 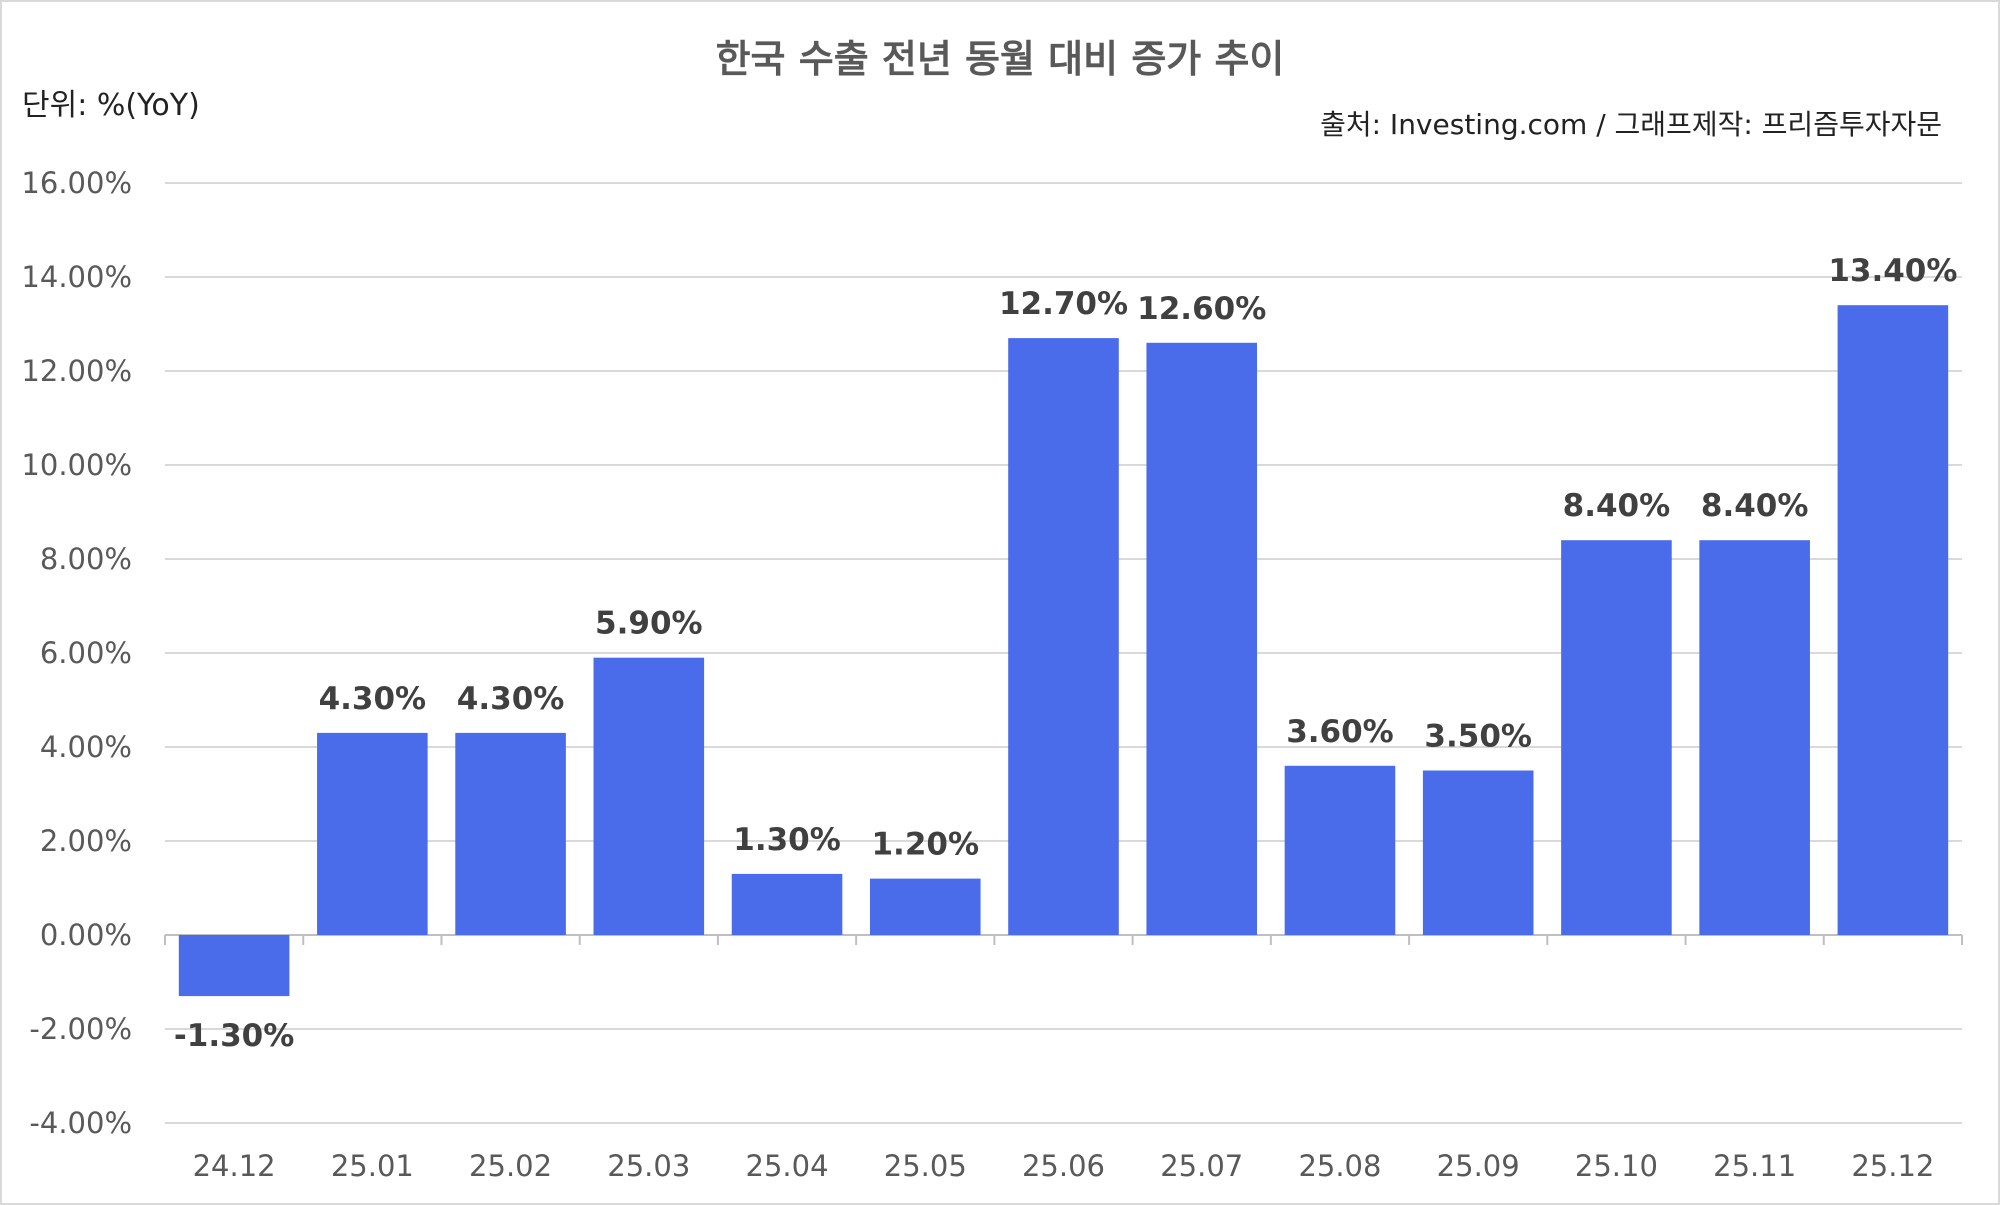 I want to click on data-label: 13.40%, so click(x=1892, y=271).